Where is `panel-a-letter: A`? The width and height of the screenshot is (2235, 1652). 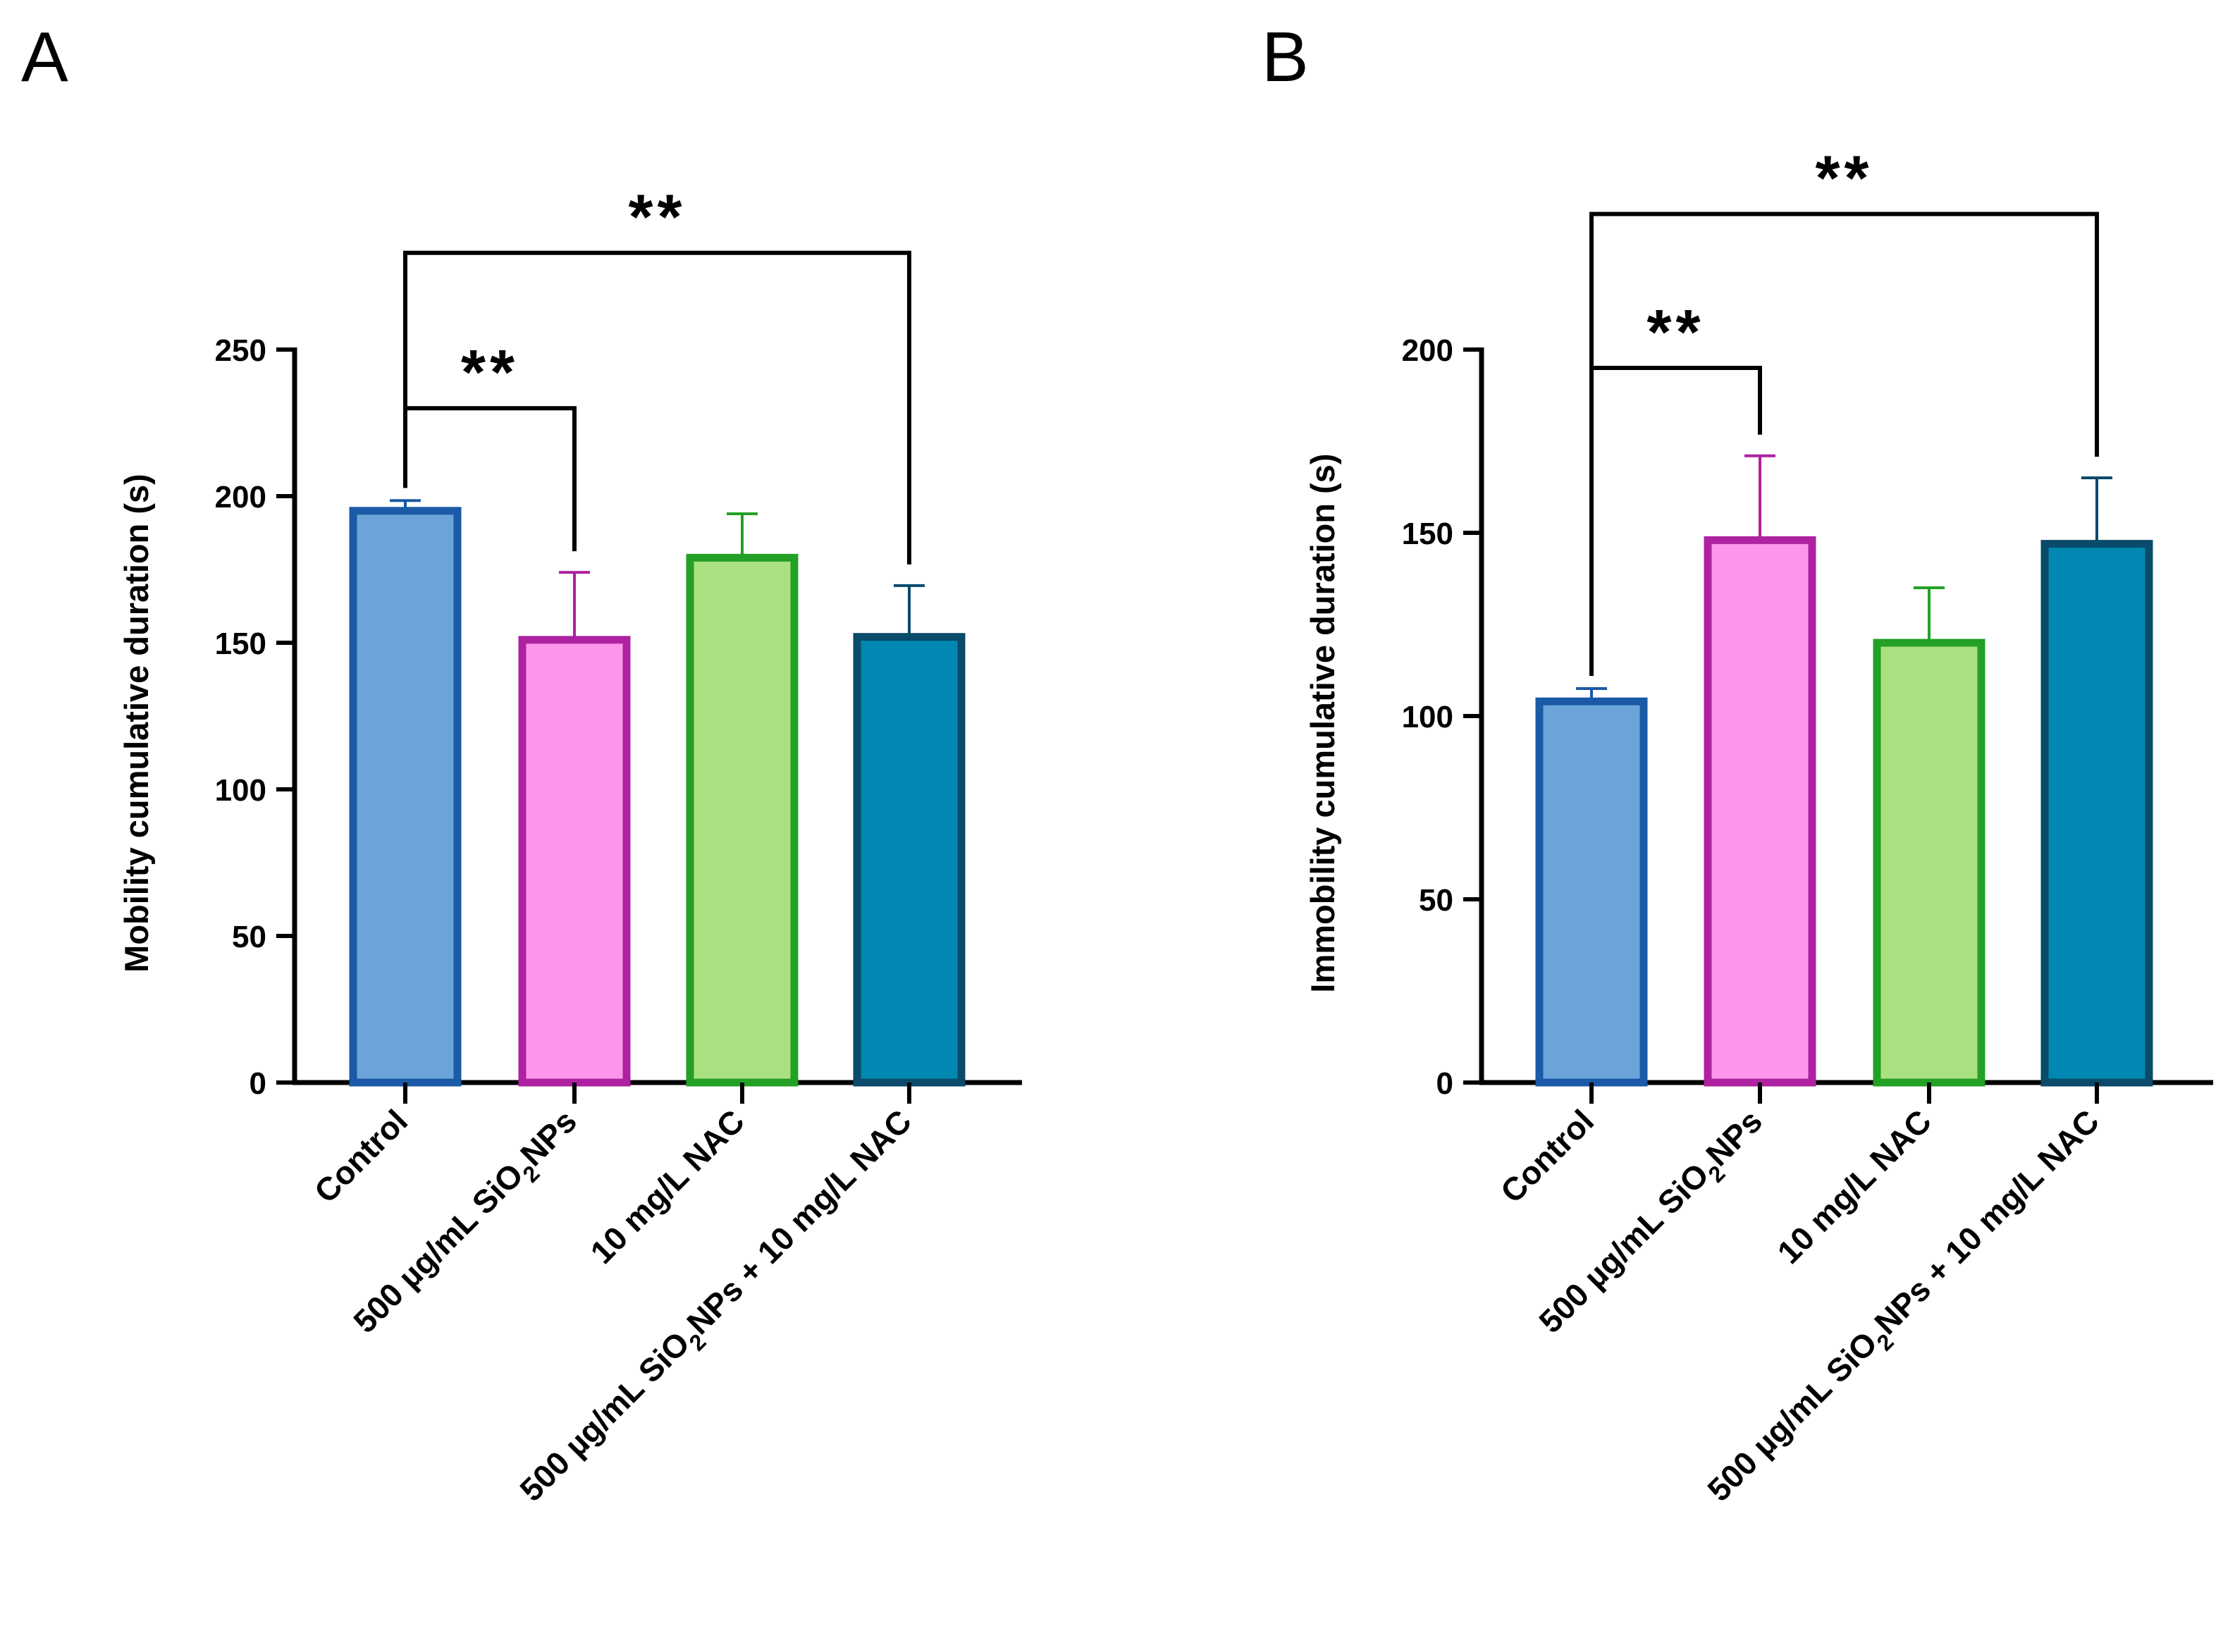 panel-a-letter: A is located at coordinates (44, 57).